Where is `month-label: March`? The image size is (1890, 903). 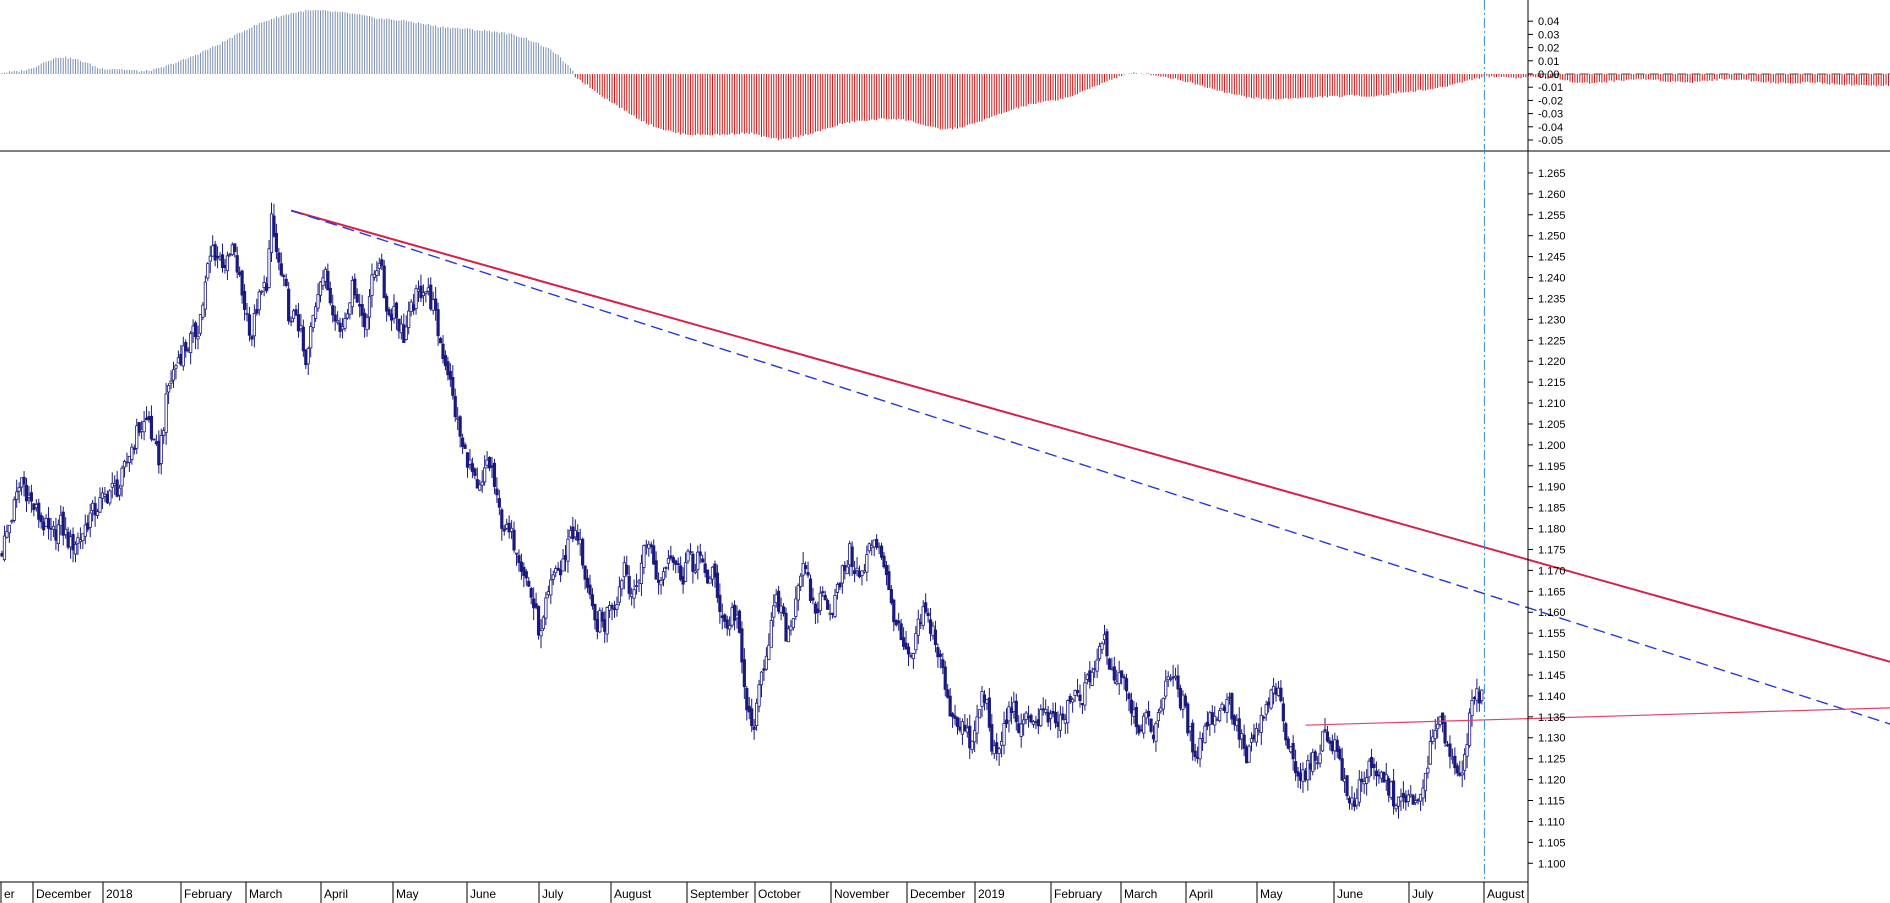
month-label: March is located at coordinates (1140, 894).